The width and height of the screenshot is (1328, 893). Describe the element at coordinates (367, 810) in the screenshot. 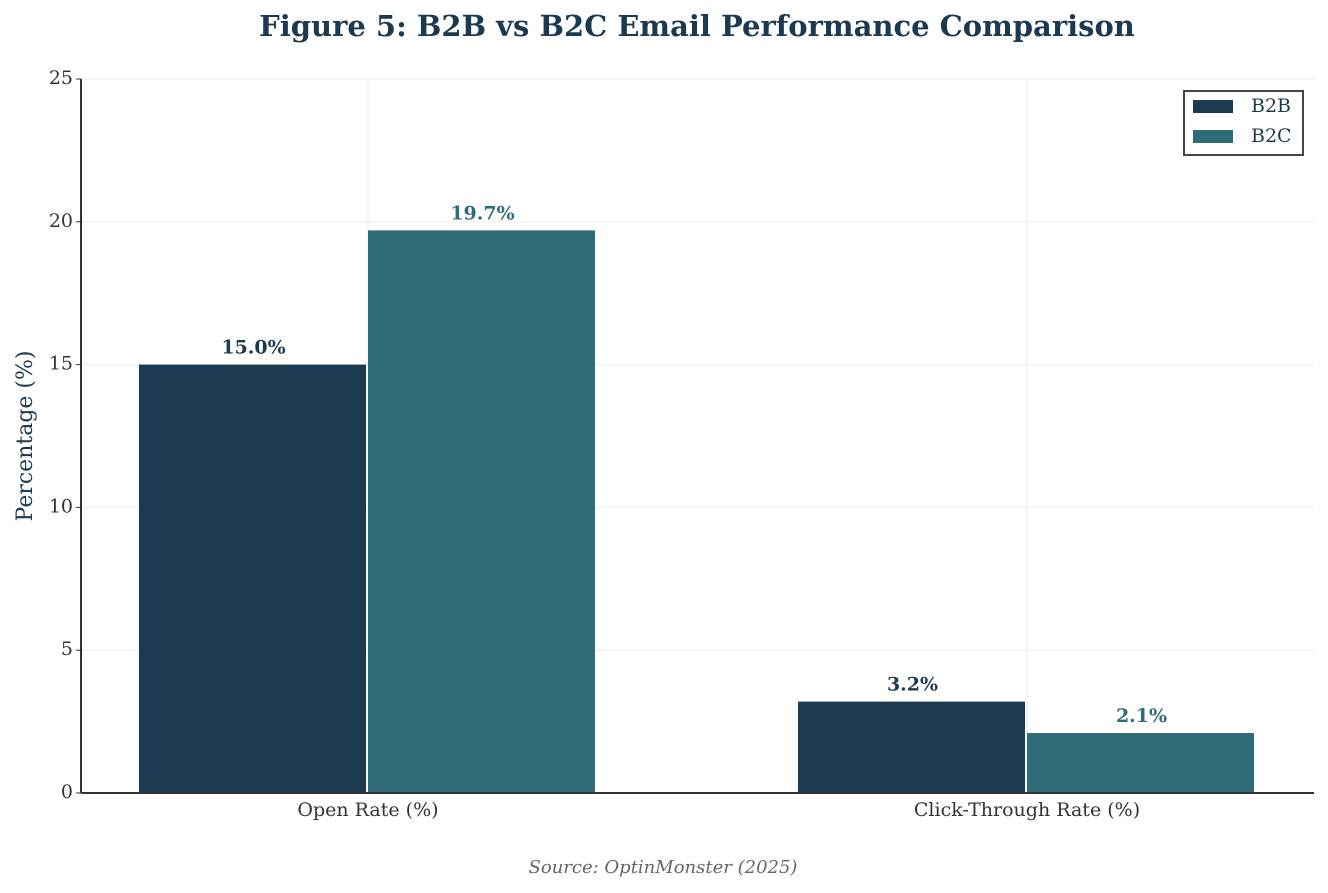

I see `x-tick-label: Open Rate (%)` at that location.